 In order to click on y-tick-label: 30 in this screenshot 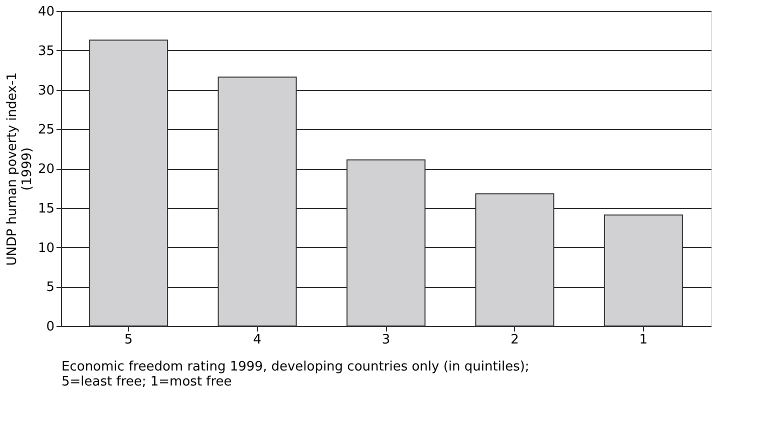, I will do `click(46, 90)`.